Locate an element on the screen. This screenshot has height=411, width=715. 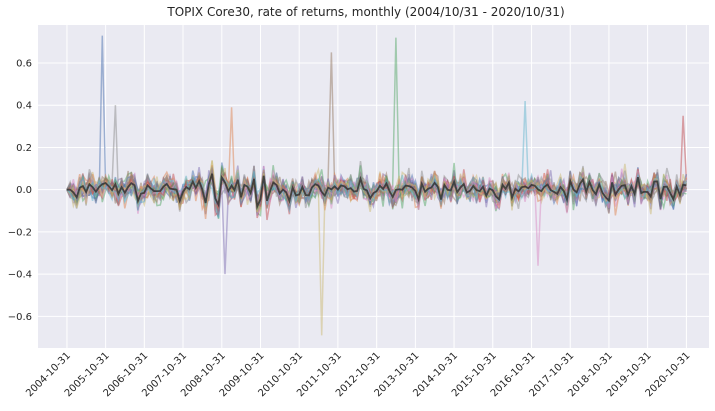
y-tick-label: 0.2 is located at coordinates (24, 148).